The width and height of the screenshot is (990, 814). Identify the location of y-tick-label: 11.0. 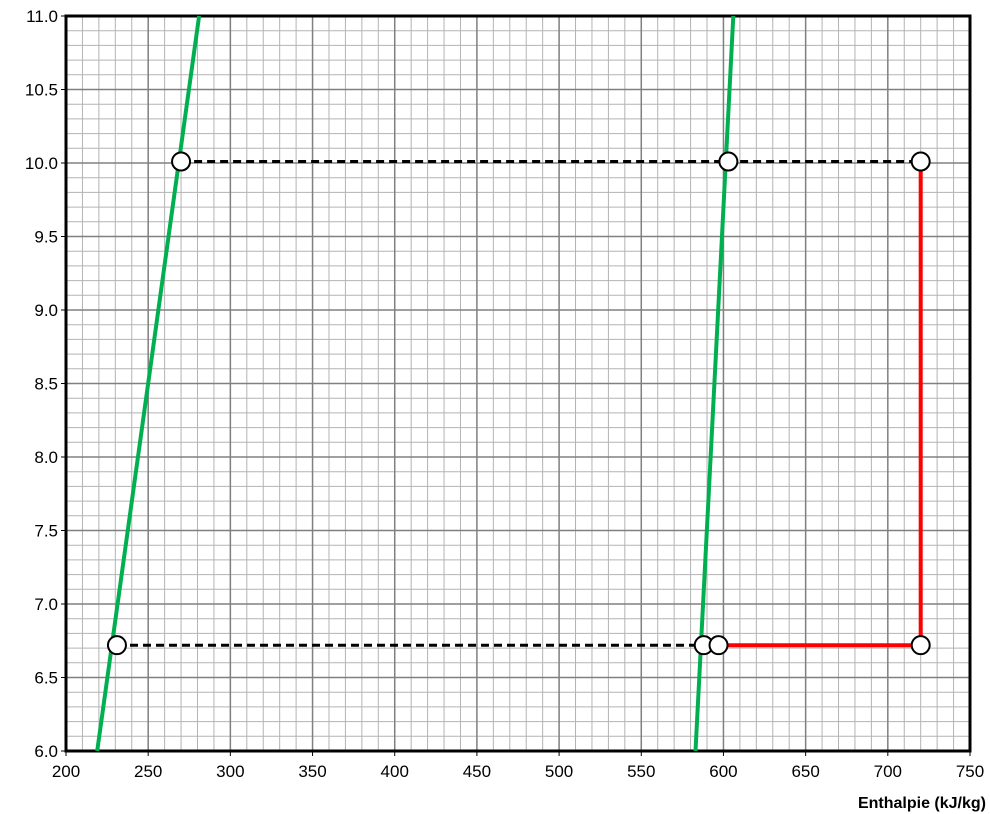
(42, 16).